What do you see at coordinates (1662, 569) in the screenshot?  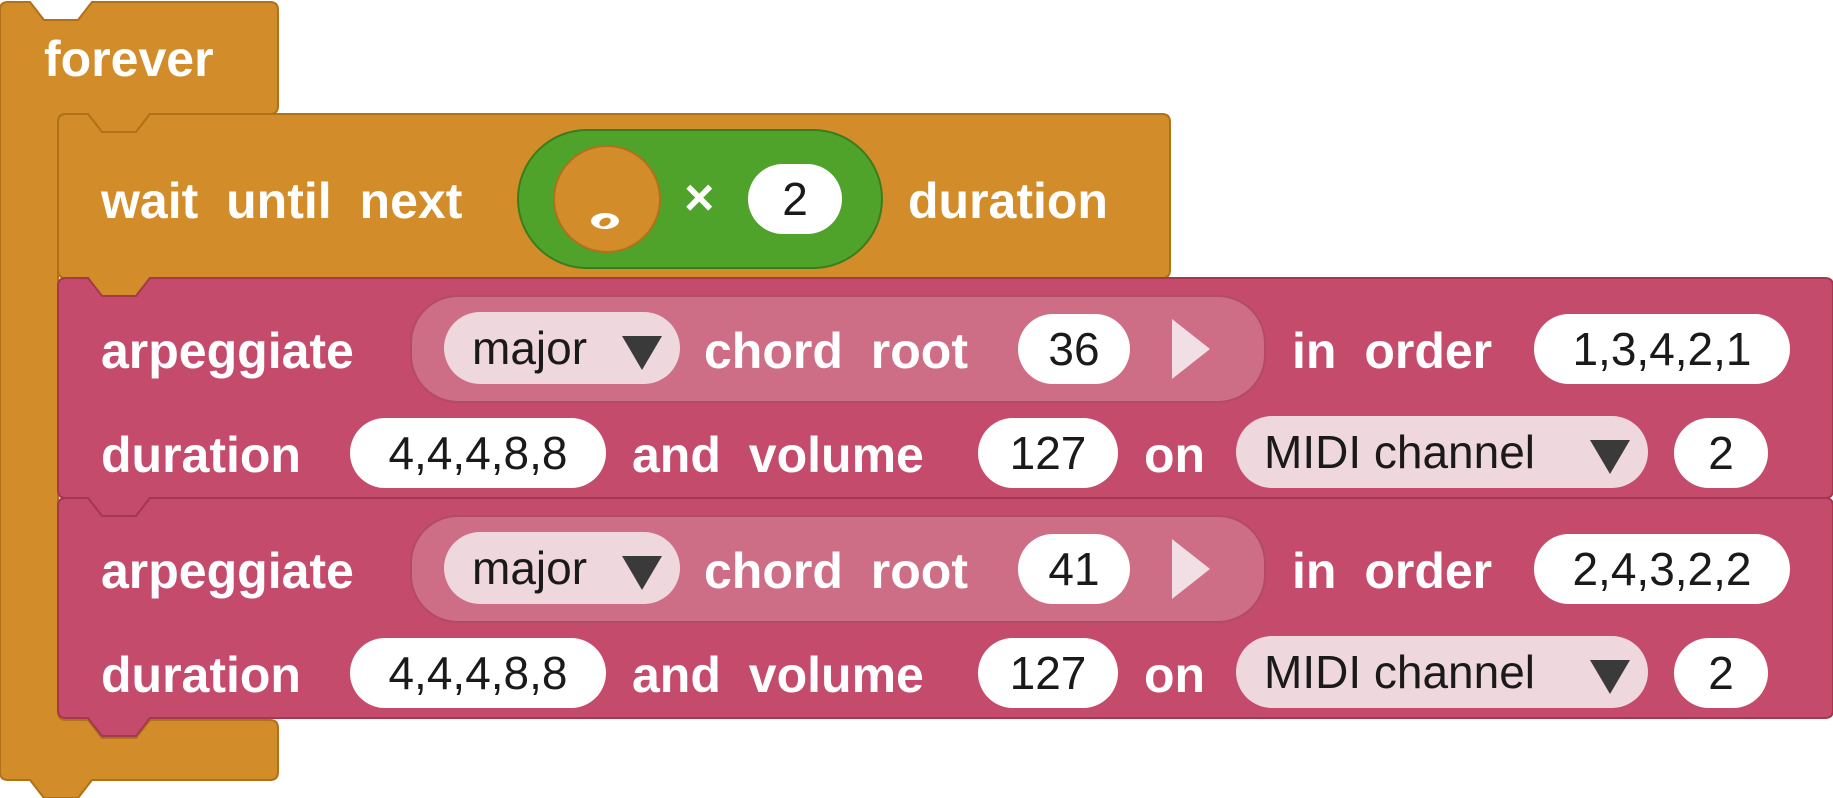 I see `order-input: 2,4,3,2,2` at bounding box center [1662, 569].